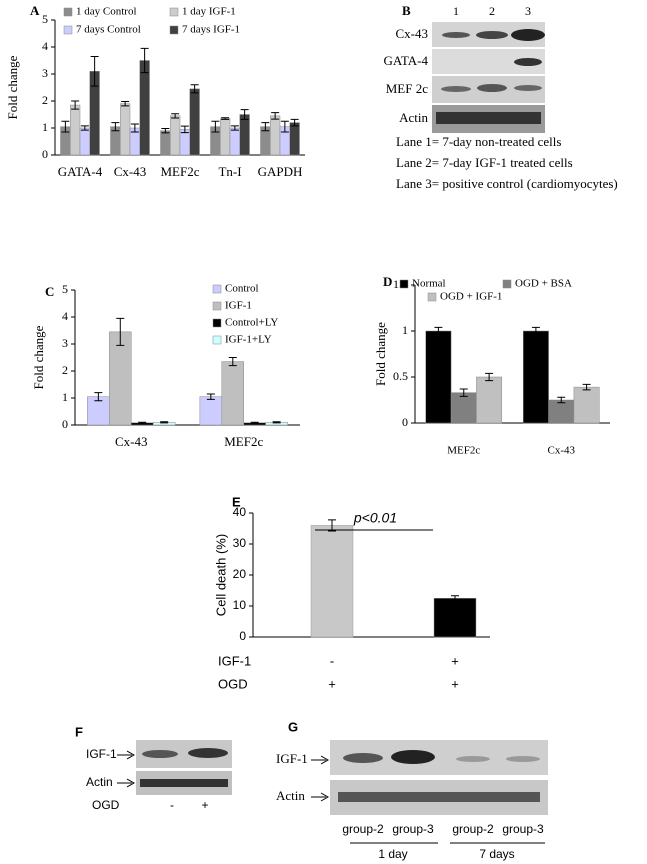 This screenshot has height=864, width=647. Describe the element at coordinates (220, 575) in the screenshot. I see `y-axis-label: Cell death (%)` at that location.